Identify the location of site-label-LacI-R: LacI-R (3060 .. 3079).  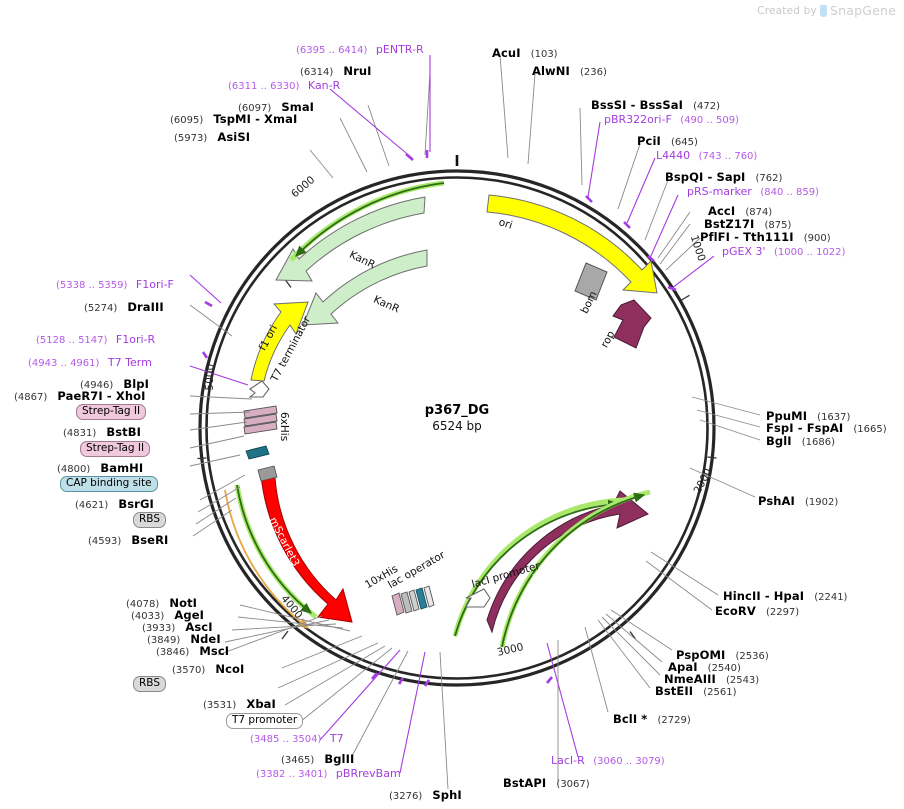
(608, 760).